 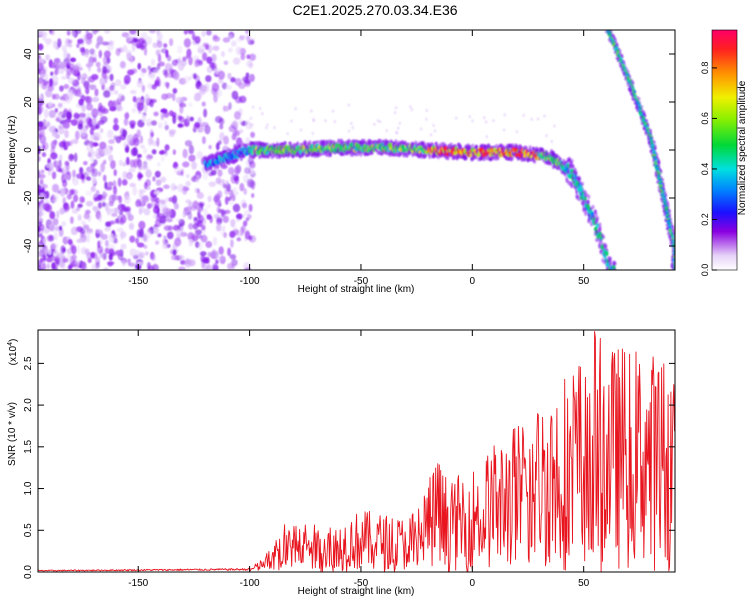 I want to click on y-tick-label: -20, so click(x=28, y=197).